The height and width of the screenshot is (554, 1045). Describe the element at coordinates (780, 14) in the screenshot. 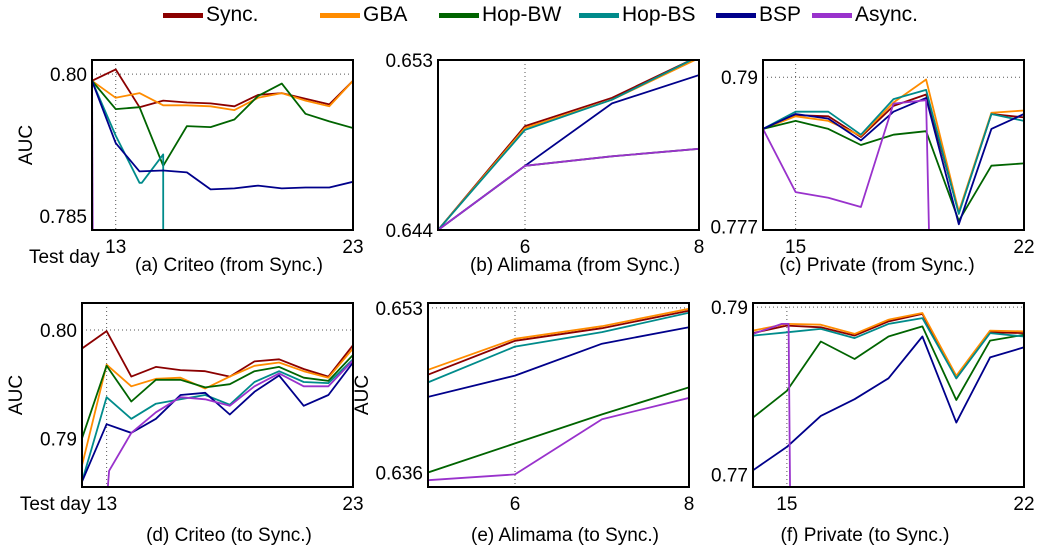

I see `legend-label: BSP` at that location.